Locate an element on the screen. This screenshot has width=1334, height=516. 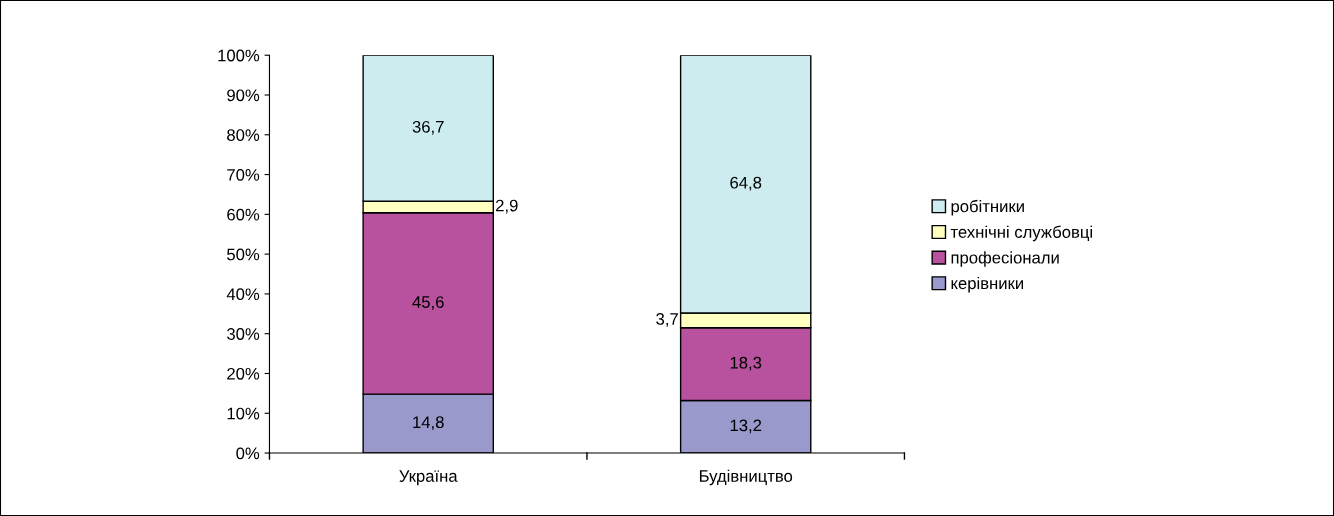
data-label: 36,7 is located at coordinates (428, 127).